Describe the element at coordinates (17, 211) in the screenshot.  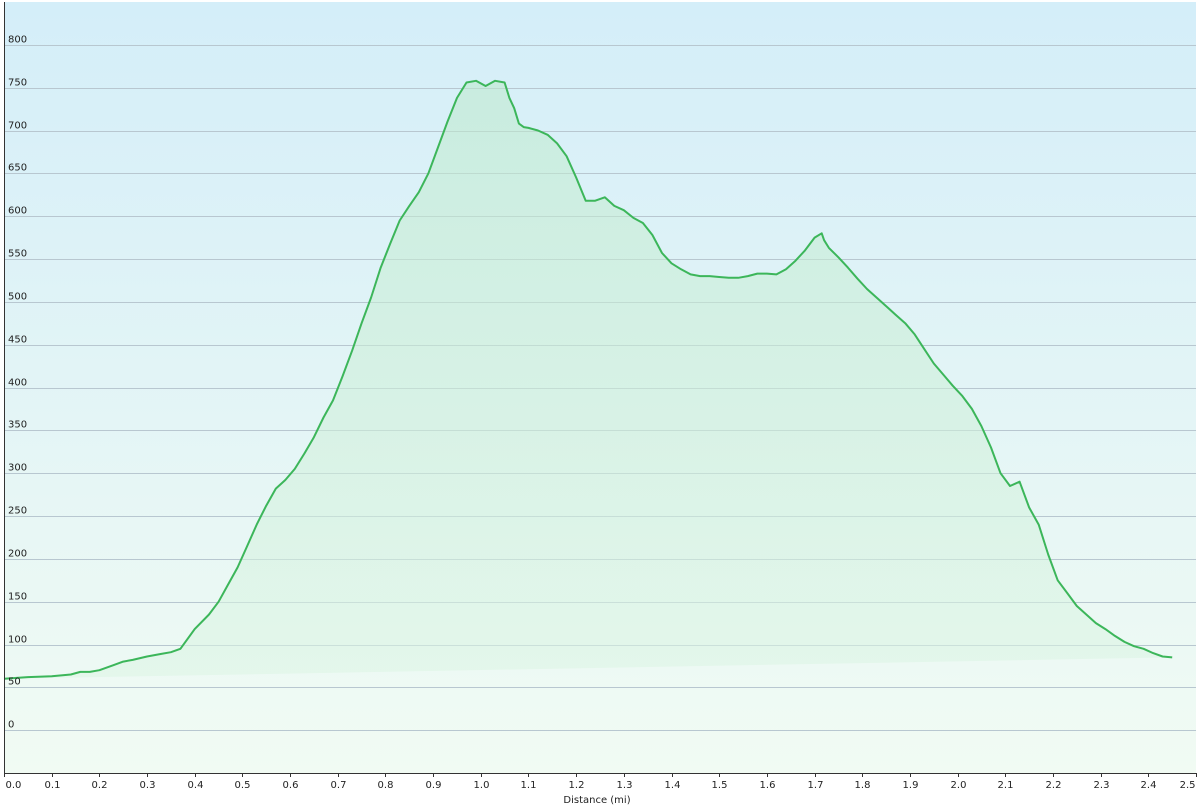
I see `y-tick-label: 600` at that location.